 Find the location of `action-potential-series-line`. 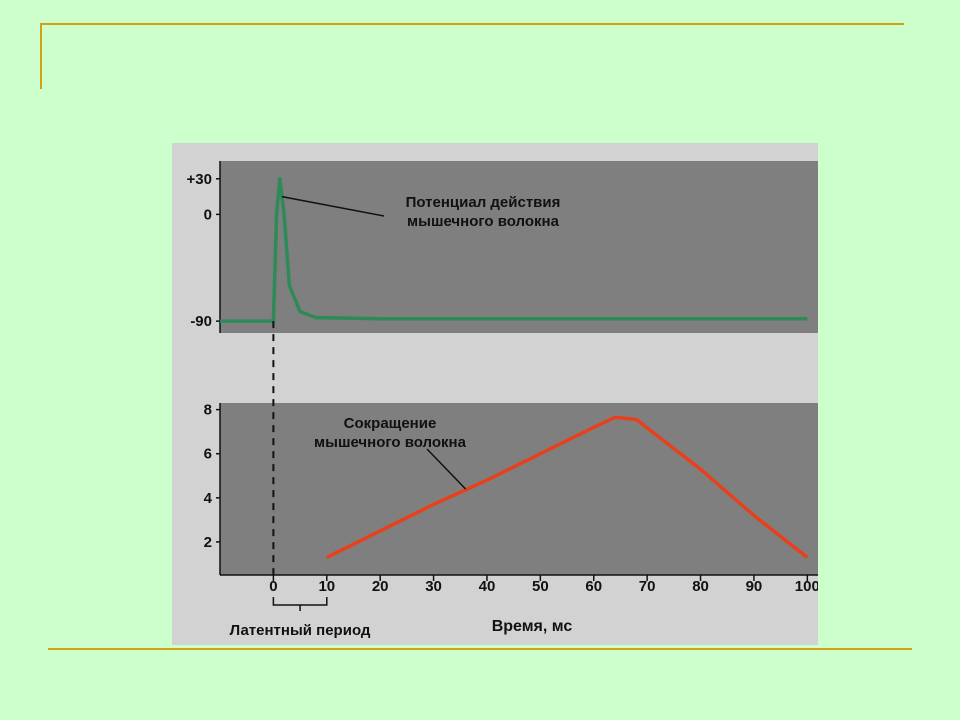

action-potential-series-line is located at coordinates (514, 250).